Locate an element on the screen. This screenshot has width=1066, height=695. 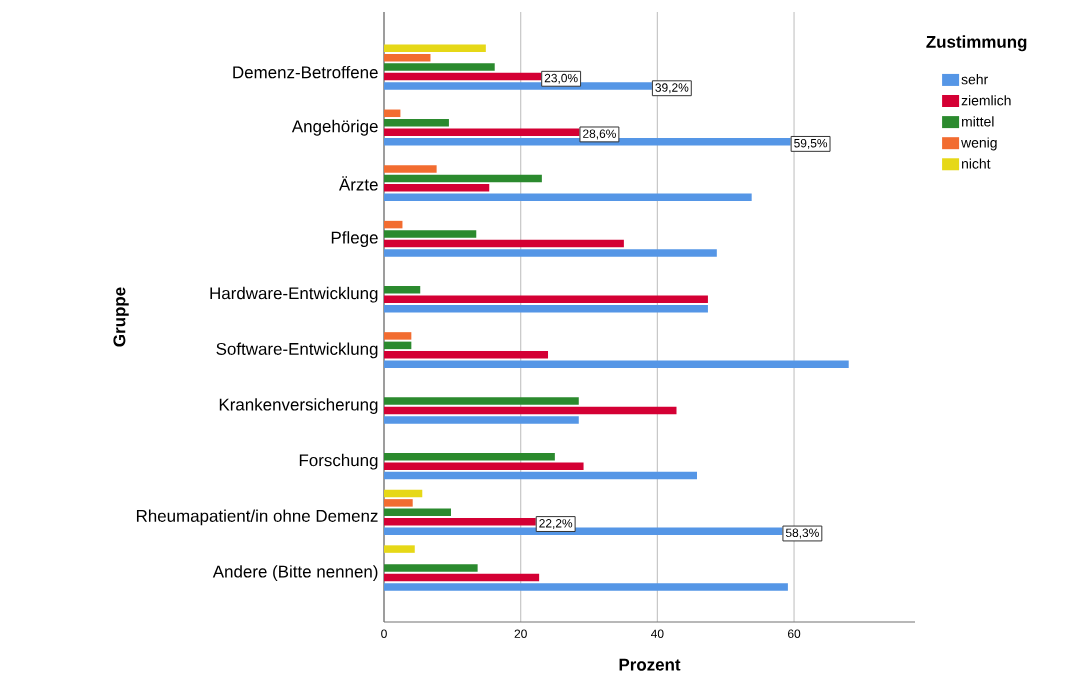
y-tick-label: Rheumapatient/in ohne Demenz is located at coordinates (257, 517).